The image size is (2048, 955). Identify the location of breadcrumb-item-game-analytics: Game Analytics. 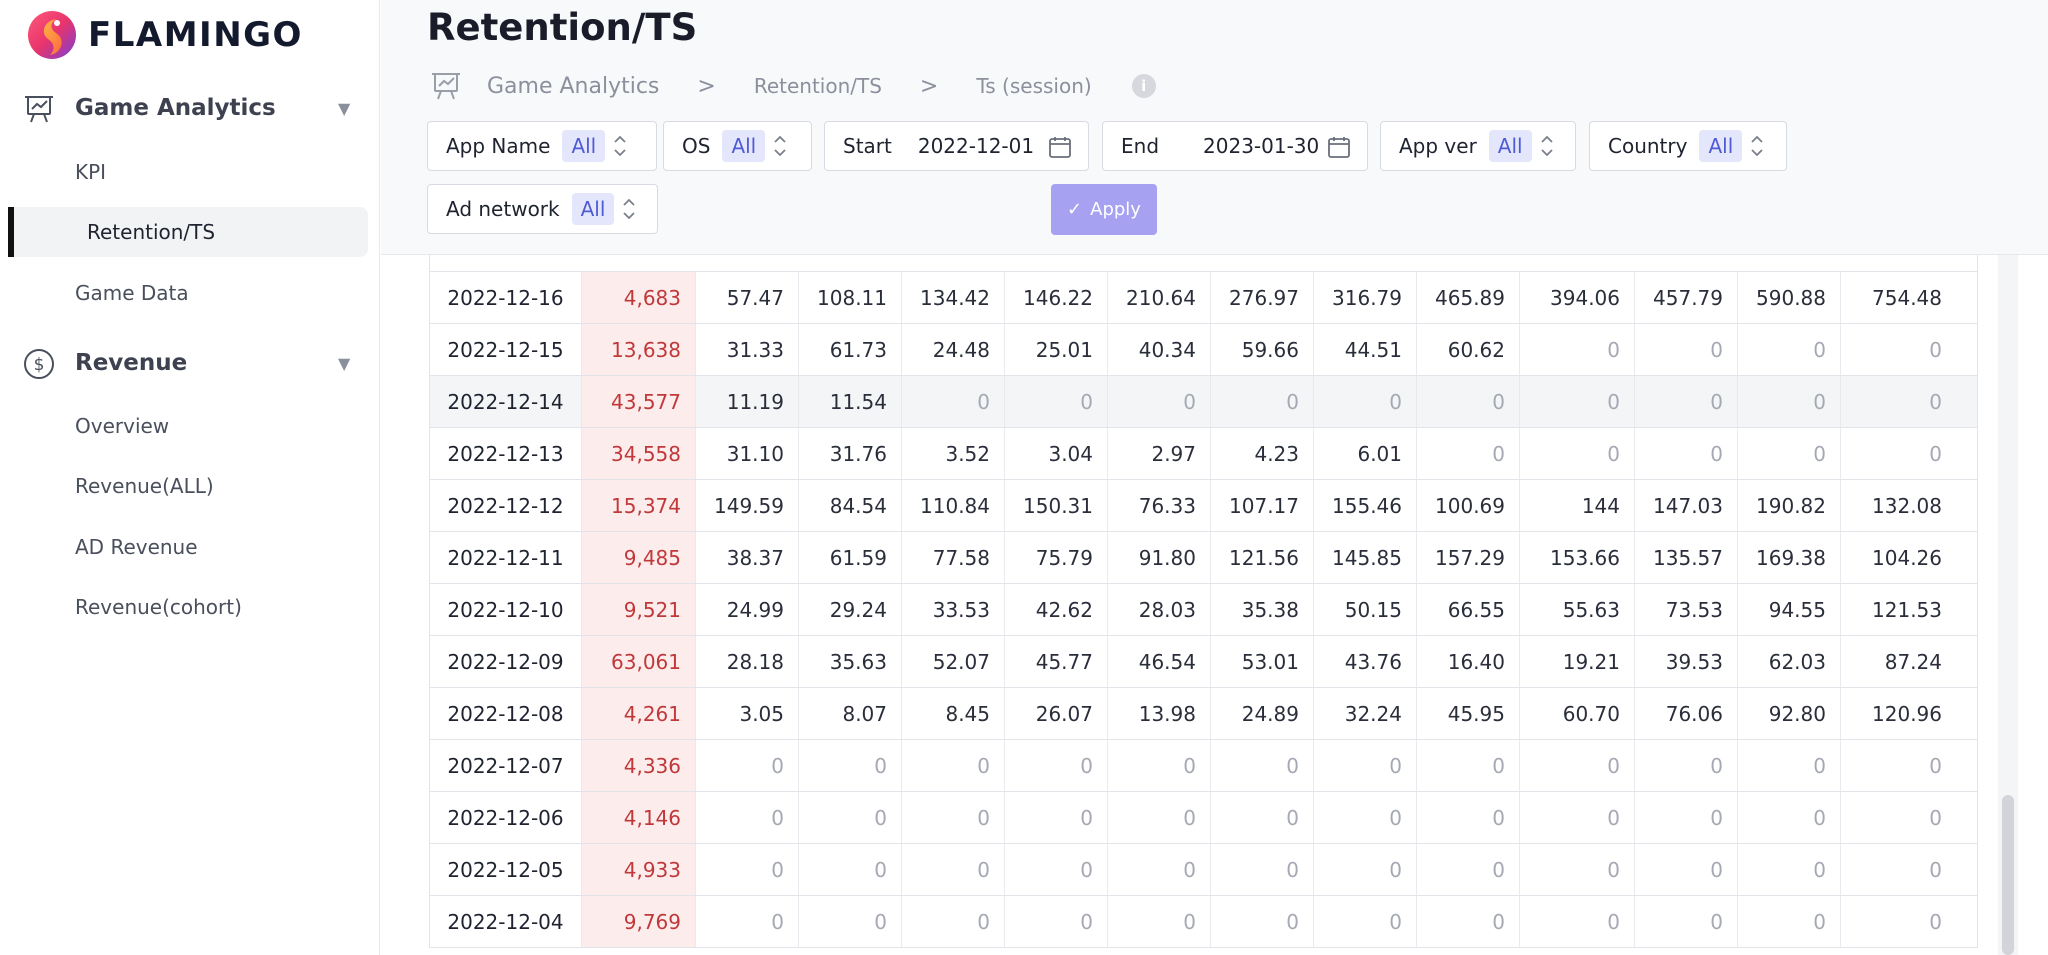
(573, 86).